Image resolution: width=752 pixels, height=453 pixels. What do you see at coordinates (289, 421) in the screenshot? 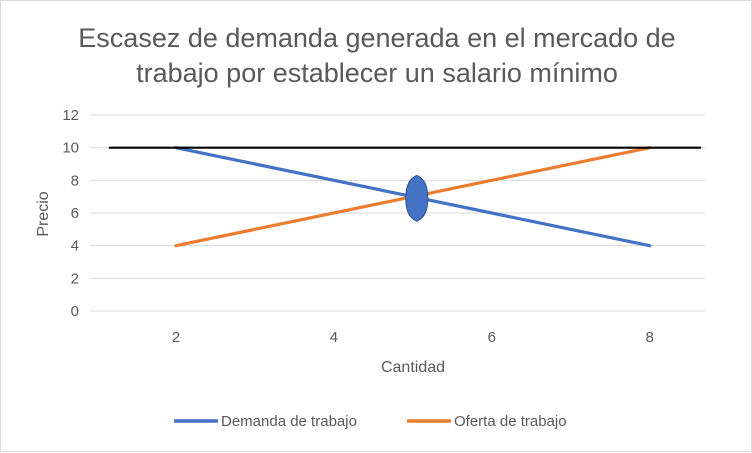
I see `legend-label-demanda: Demanda de trabajo` at bounding box center [289, 421].